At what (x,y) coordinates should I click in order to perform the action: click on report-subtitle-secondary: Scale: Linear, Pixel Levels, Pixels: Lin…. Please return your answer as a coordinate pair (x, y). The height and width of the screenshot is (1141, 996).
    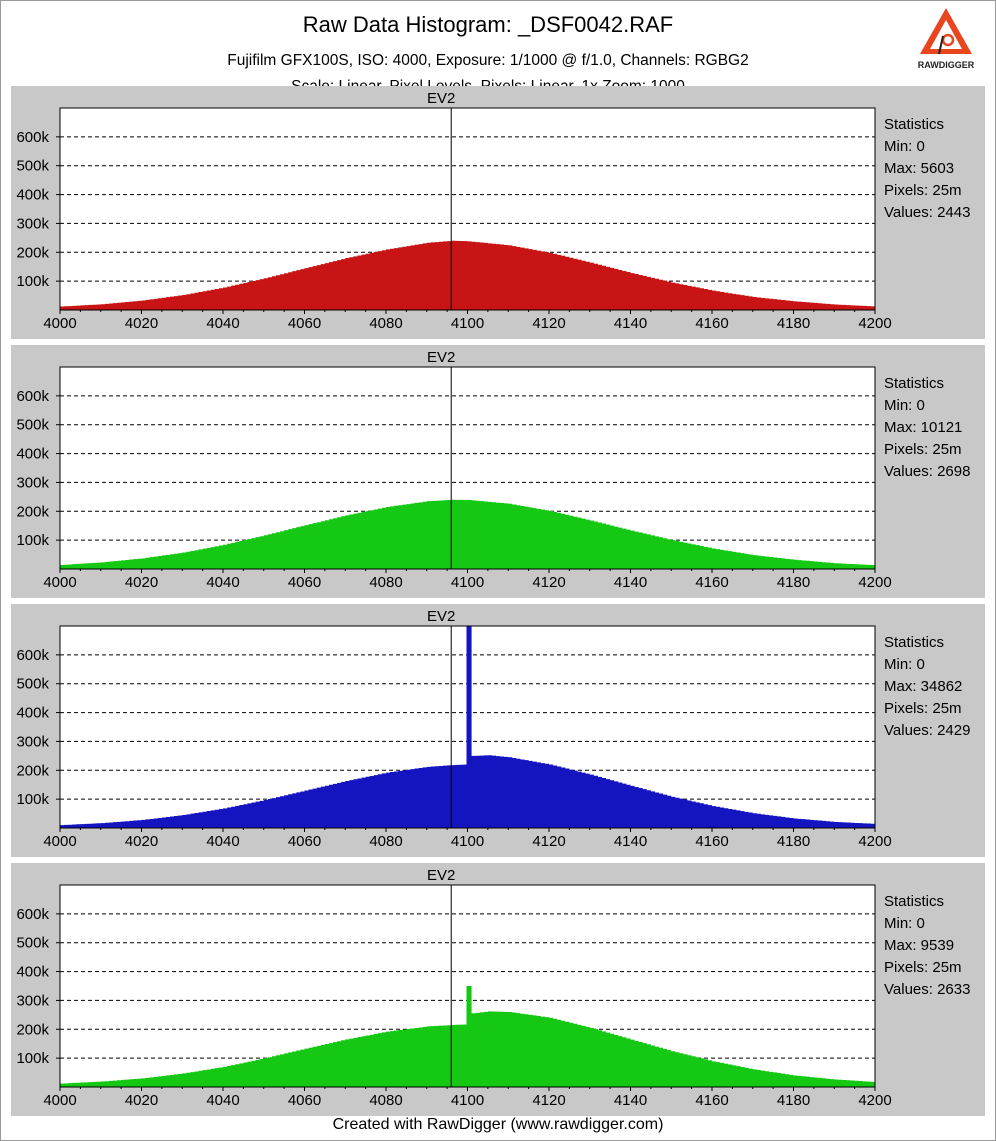
    Looking at the image, I should click on (488, 82).